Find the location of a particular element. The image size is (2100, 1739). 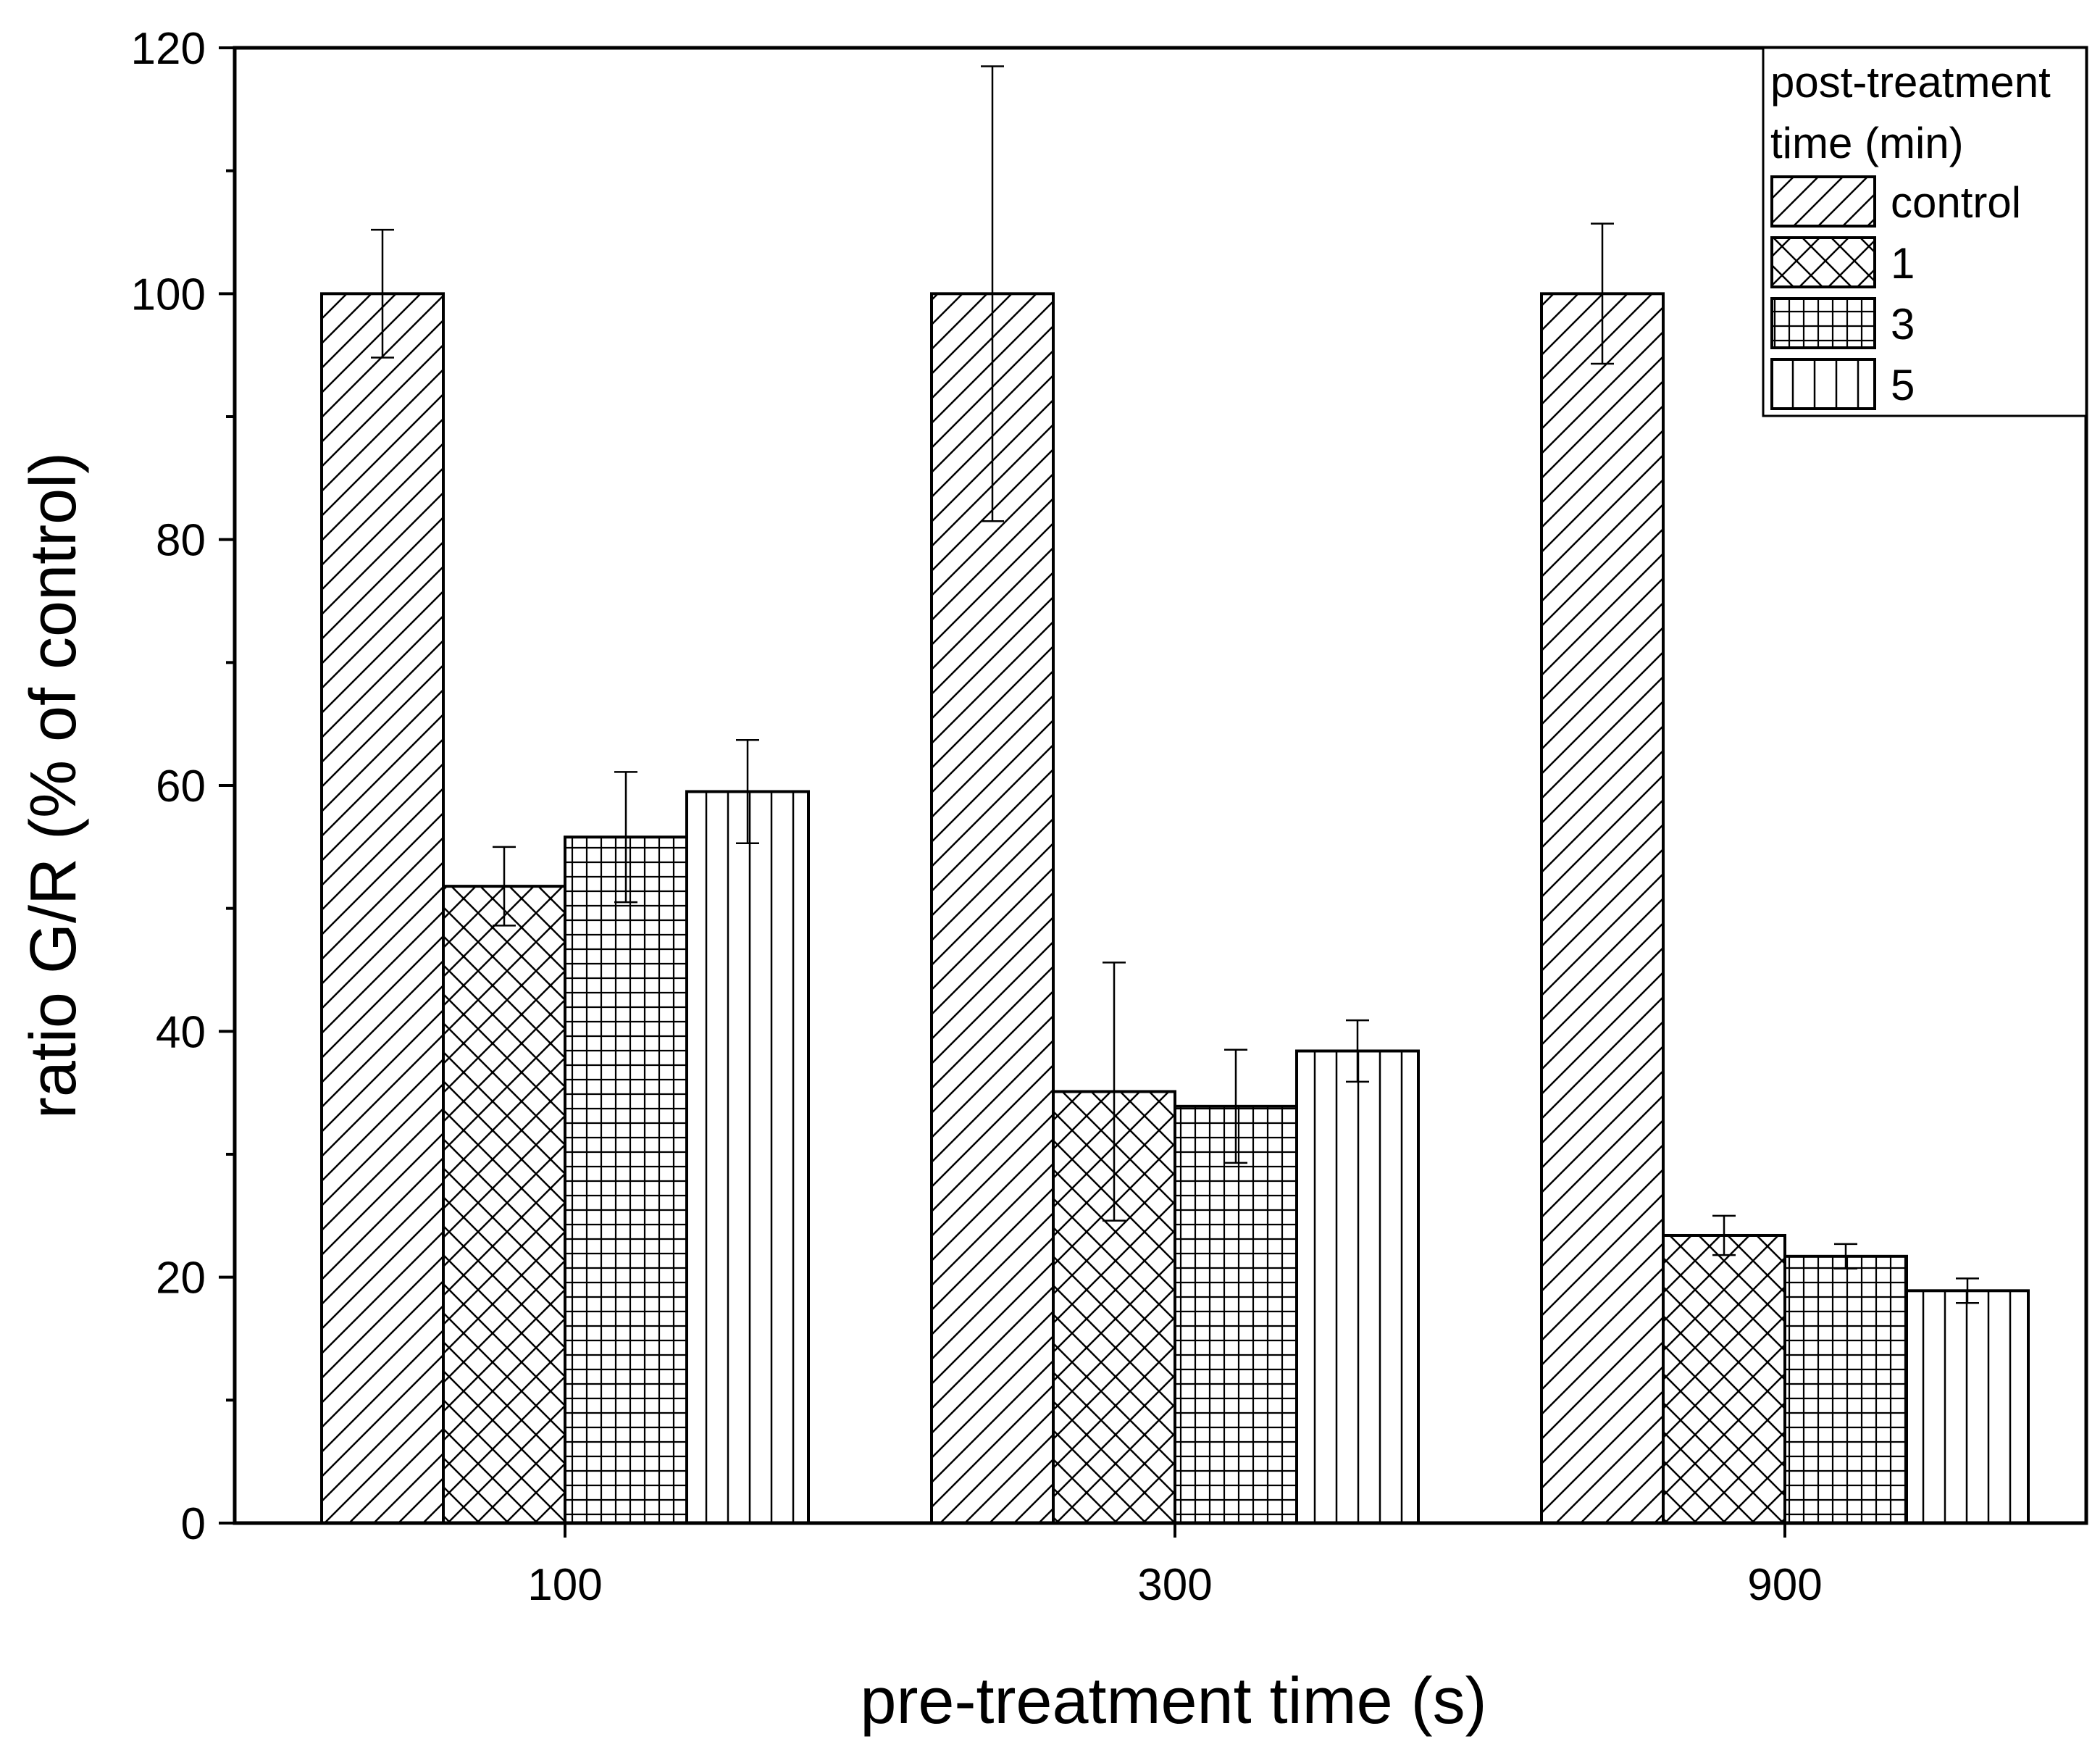

y-axis-title: ratio G/R (% of control) is located at coordinates (53, 786).